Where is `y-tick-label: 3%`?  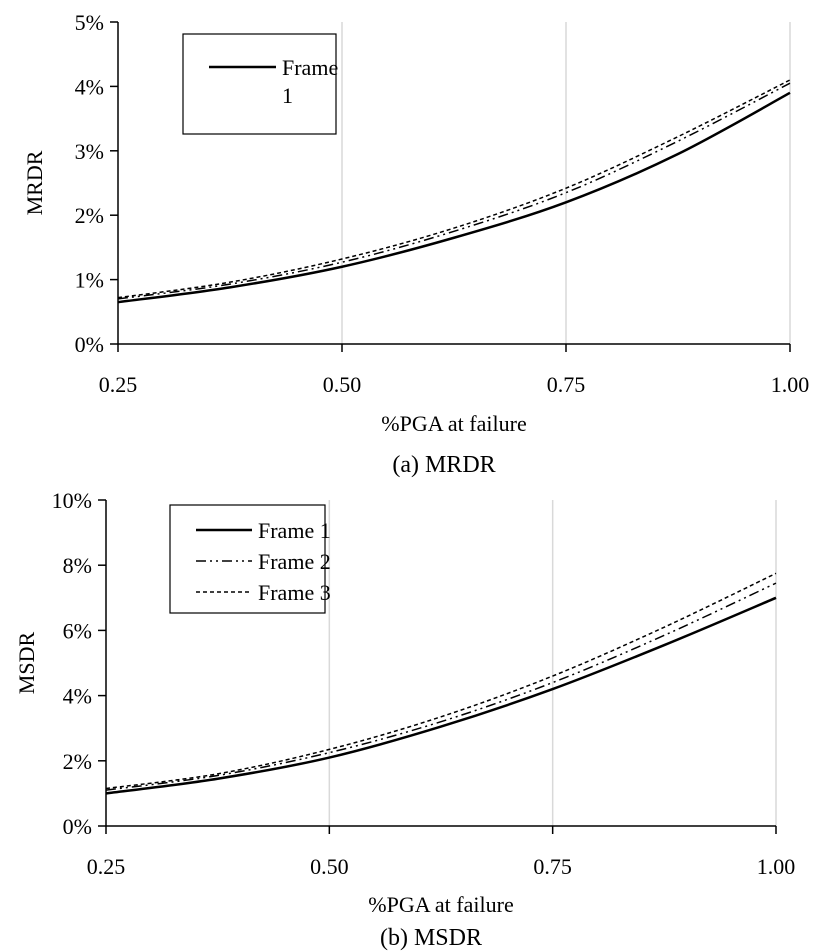
y-tick-label: 3% is located at coordinates (89, 151).